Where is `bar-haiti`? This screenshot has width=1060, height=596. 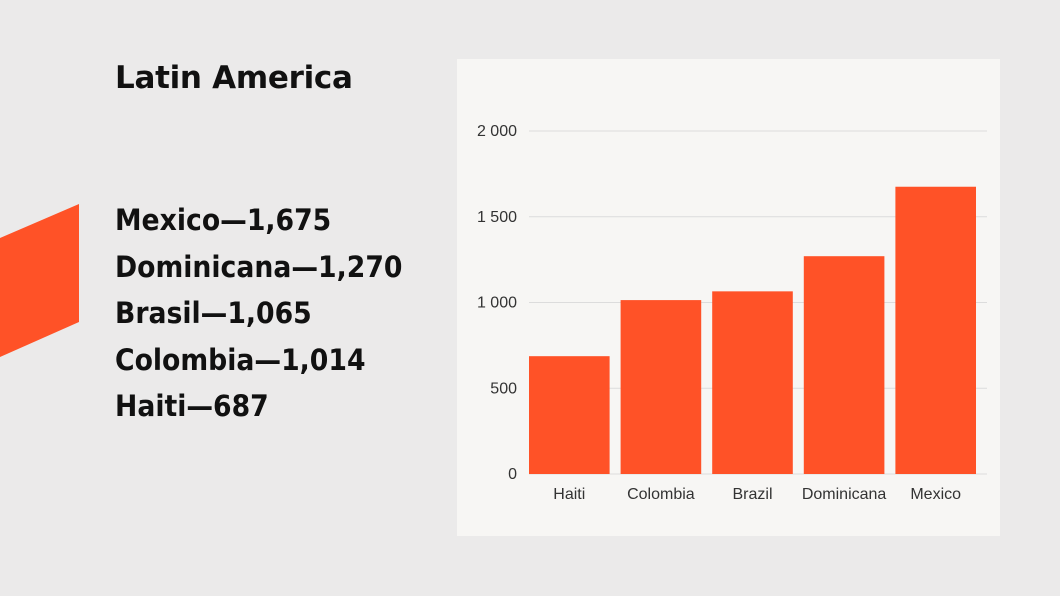 bar-haiti is located at coordinates (569, 415).